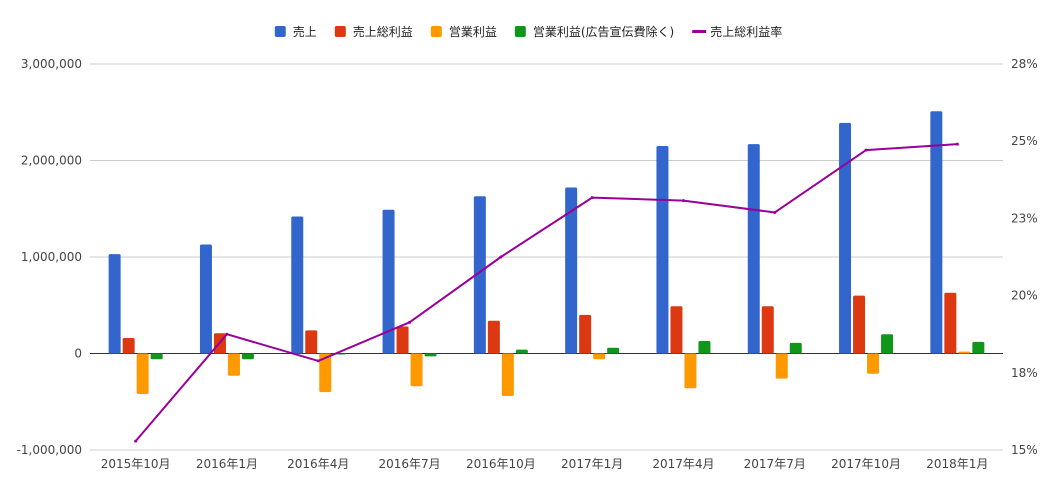 This screenshot has height=496, width=1057. Describe the element at coordinates (473, 32) in the screenshot. I see `legend-label: 営業利益` at that location.